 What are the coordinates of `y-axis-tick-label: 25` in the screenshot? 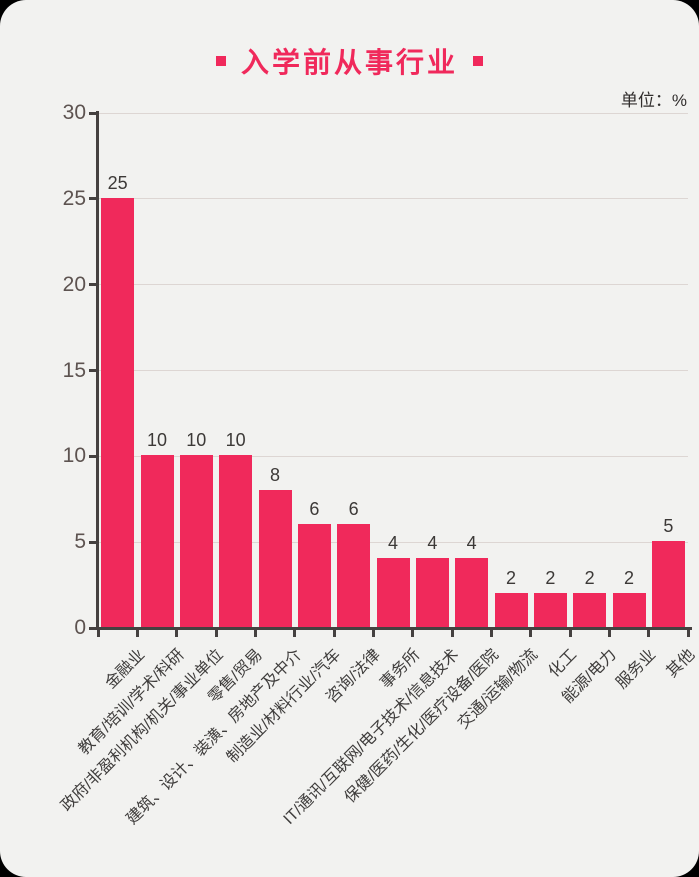 It's located at (74, 198).